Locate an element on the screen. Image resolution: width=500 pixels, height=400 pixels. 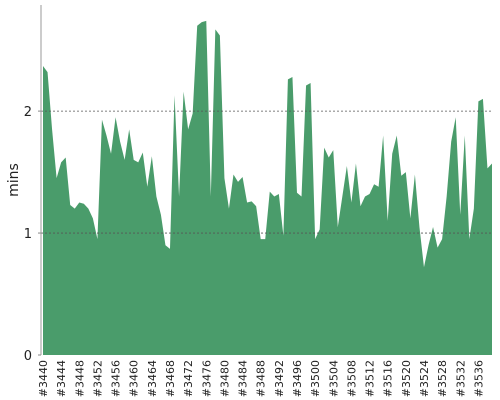
x-tick-label: #3524 is located at coordinates (424, 378).